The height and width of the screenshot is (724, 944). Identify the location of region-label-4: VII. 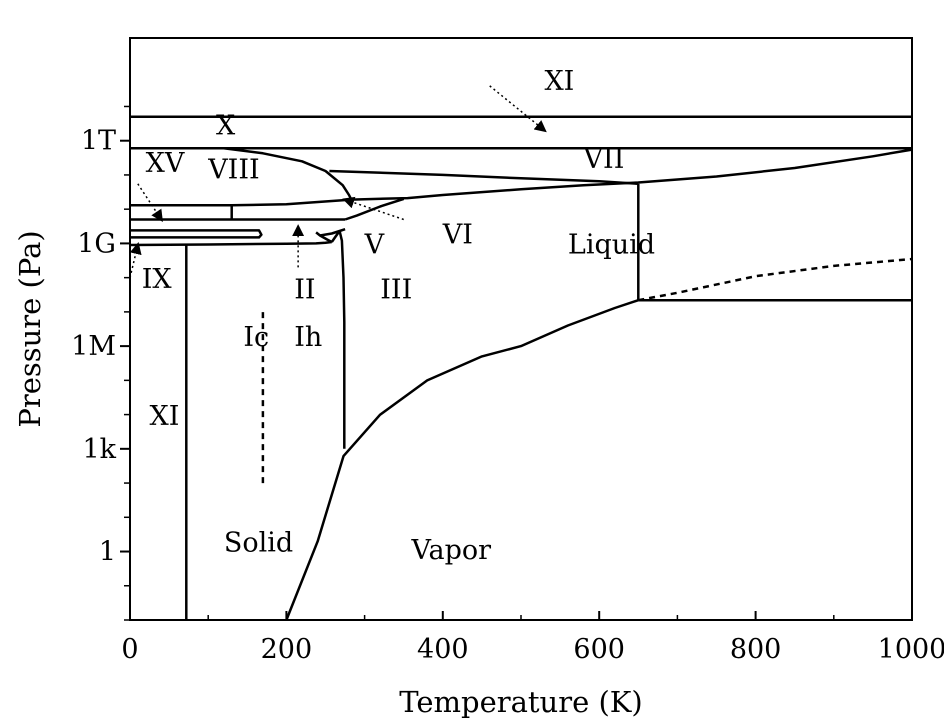
(604, 159).